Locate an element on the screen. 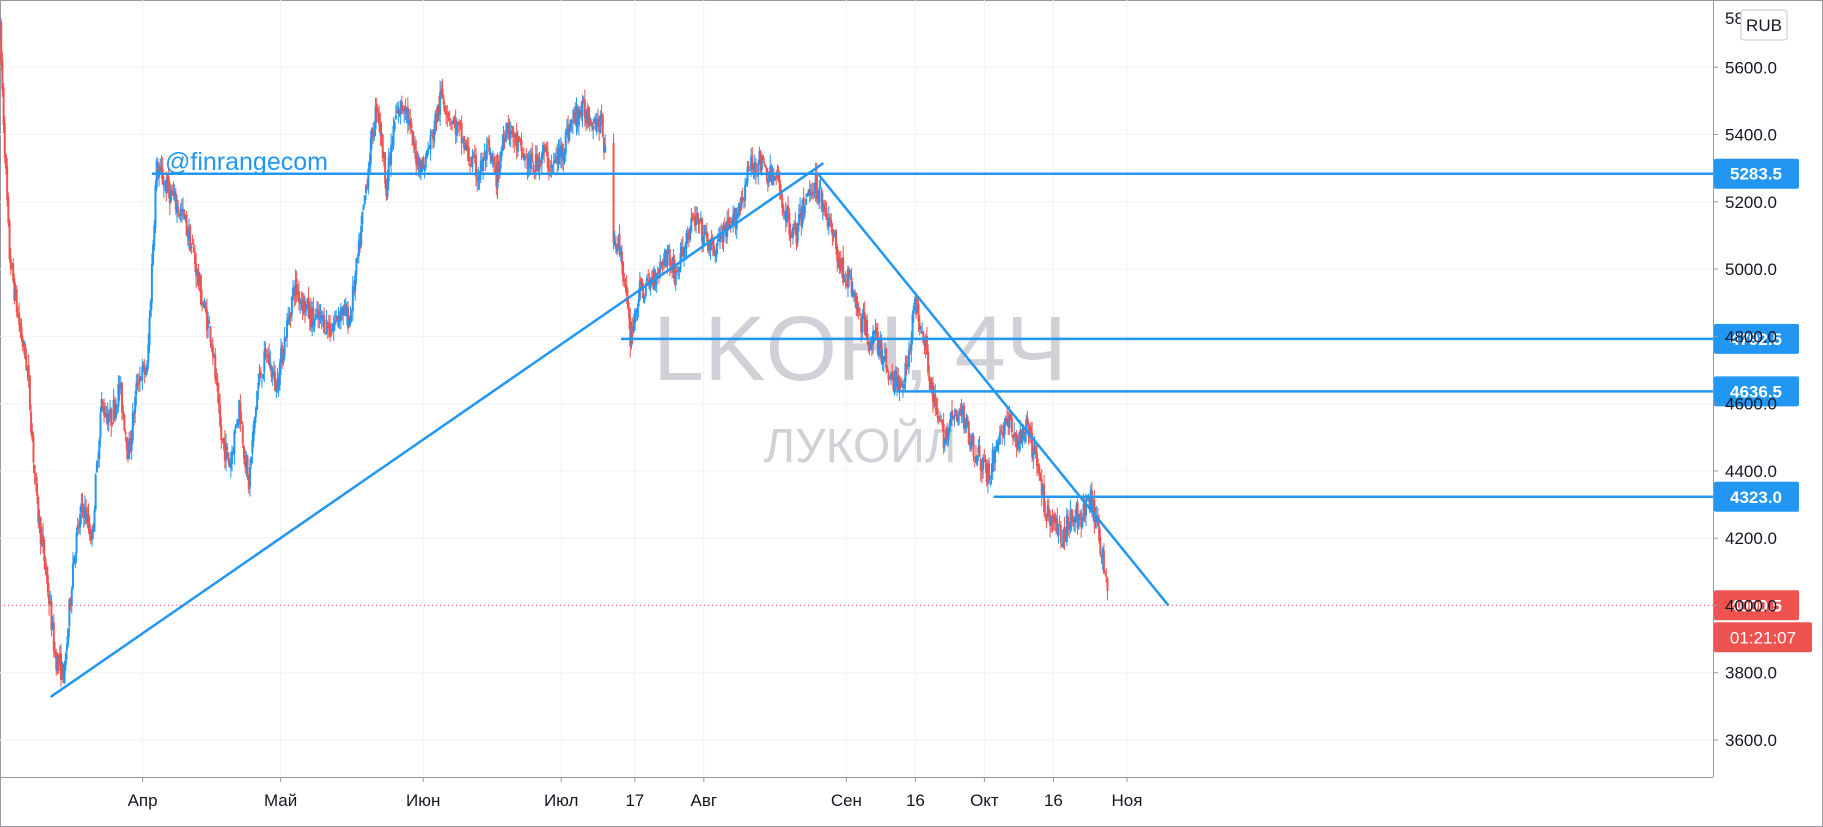  x-tick-label: Окт is located at coordinates (984, 800).